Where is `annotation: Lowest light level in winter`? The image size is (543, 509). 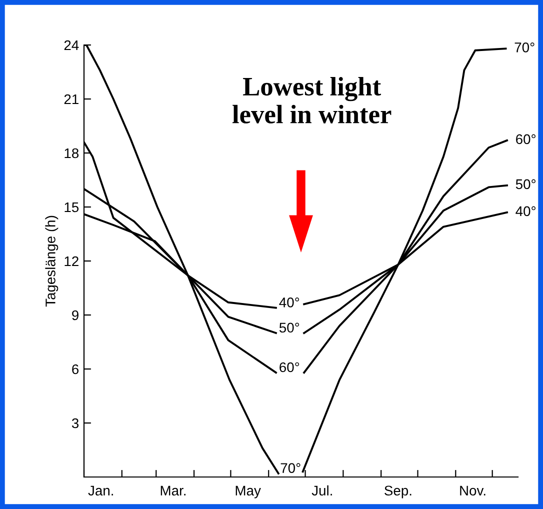
annotation: Lowest light level in winter is located at coordinates (312, 100).